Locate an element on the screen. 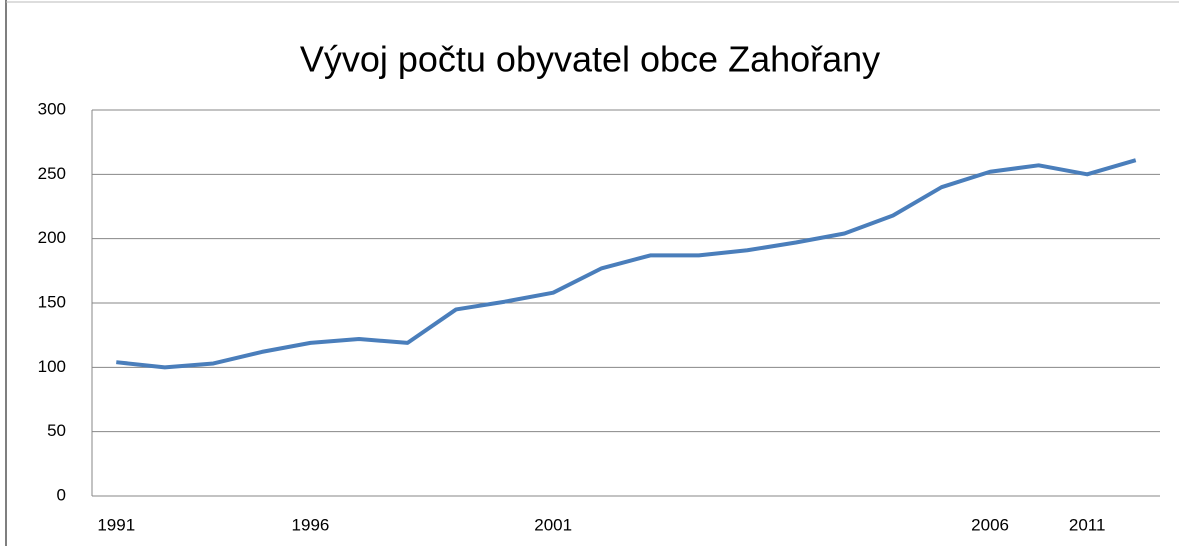  y-tick-label: 250 is located at coordinates (52, 173).